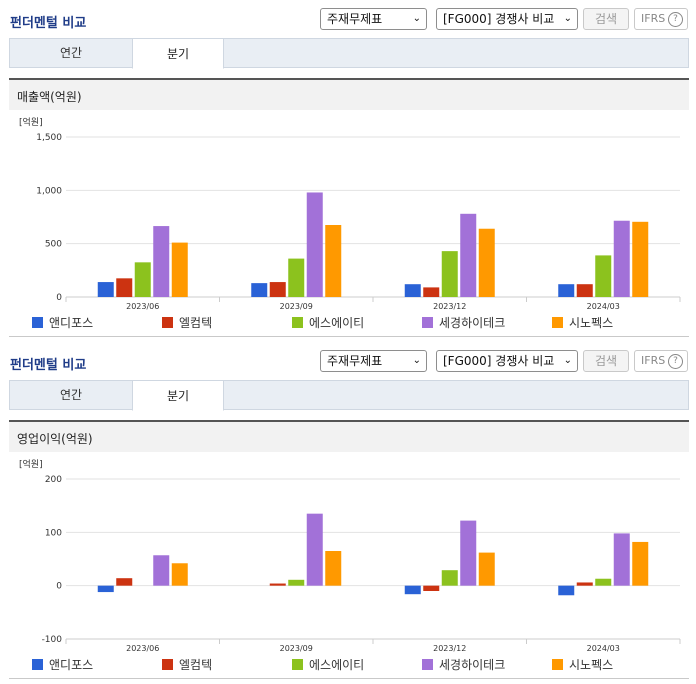 The height and width of the screenshot is (684, 696). What do you see at coordinates (49, 97) in the screenshot?
I see `section-title: 매출액(억원)` at bounding box center [49, 97].